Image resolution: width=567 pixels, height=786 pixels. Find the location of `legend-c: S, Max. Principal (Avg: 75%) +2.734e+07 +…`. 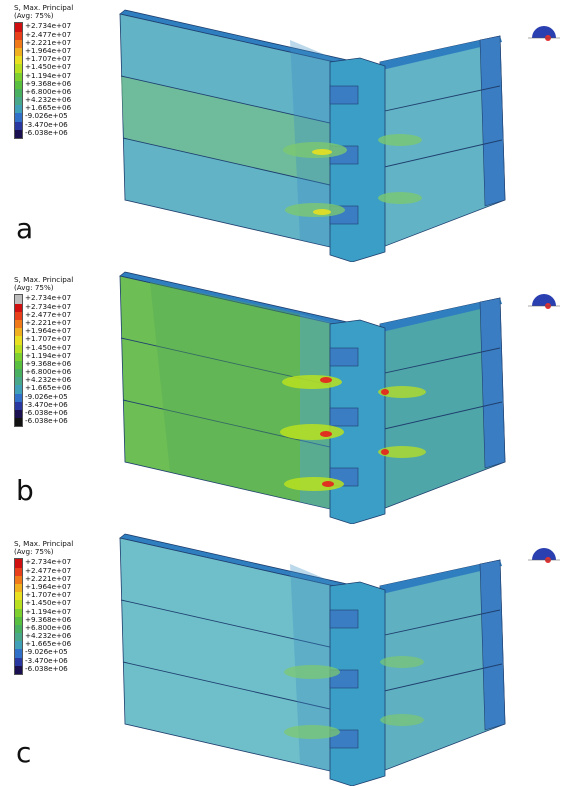

legend-c: S, Max. Principal (Avg: 75%) +2.734e+07 +… is located at coordinates (44, 607).